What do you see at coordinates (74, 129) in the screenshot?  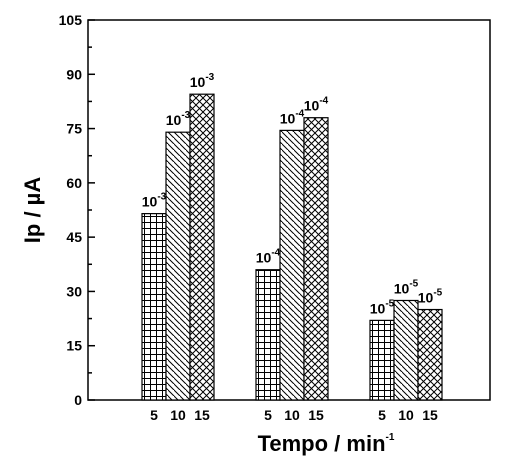 I see `y-tick-label: 75` at bounding box center [74, 129].